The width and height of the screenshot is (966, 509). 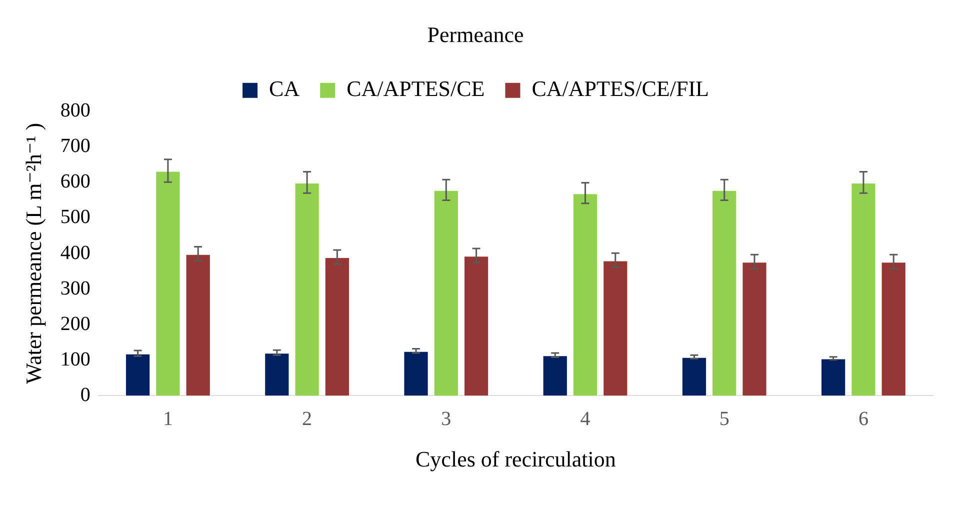 I want to click on x-tick-label: 5, so click(x=724, y=419).